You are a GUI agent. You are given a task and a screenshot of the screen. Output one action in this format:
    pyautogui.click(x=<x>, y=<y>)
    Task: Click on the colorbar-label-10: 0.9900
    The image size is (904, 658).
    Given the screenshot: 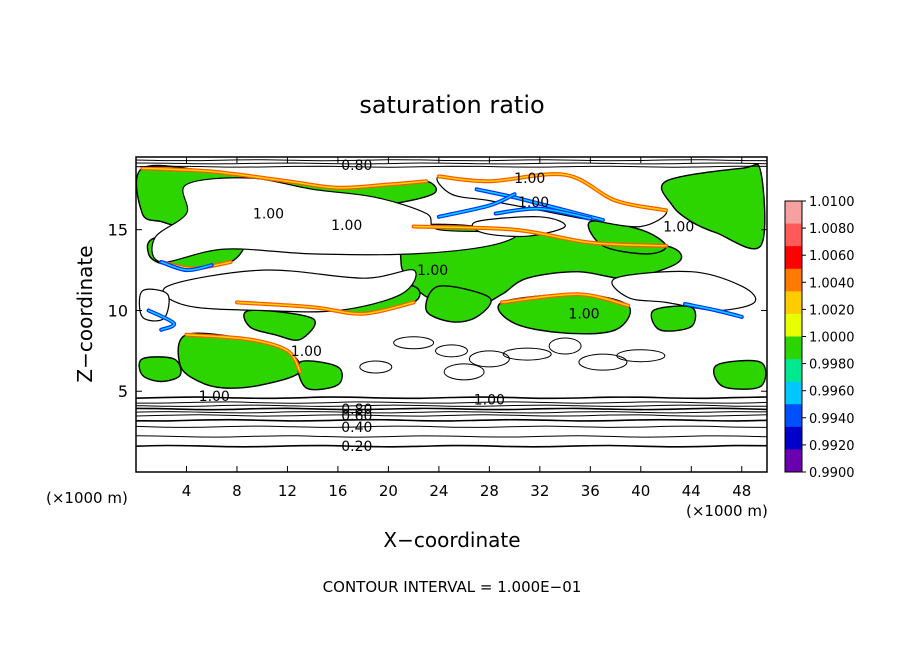 What is the action you would take?
    pyautogui.click(x=832, y=473)
    